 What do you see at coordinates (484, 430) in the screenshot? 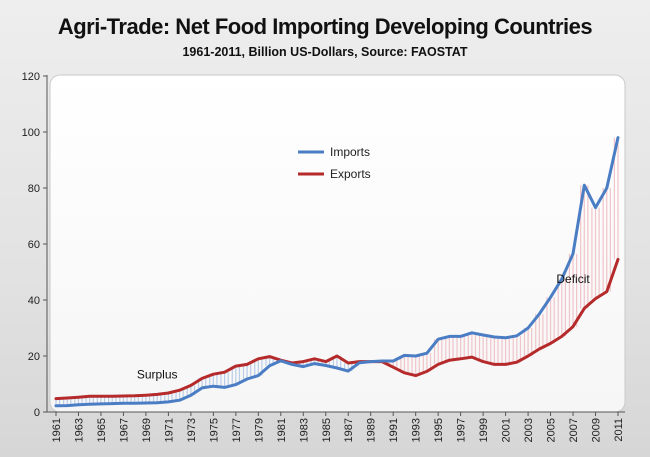
I see `x-tick-label: 1999` at bounding box center [484, 430].